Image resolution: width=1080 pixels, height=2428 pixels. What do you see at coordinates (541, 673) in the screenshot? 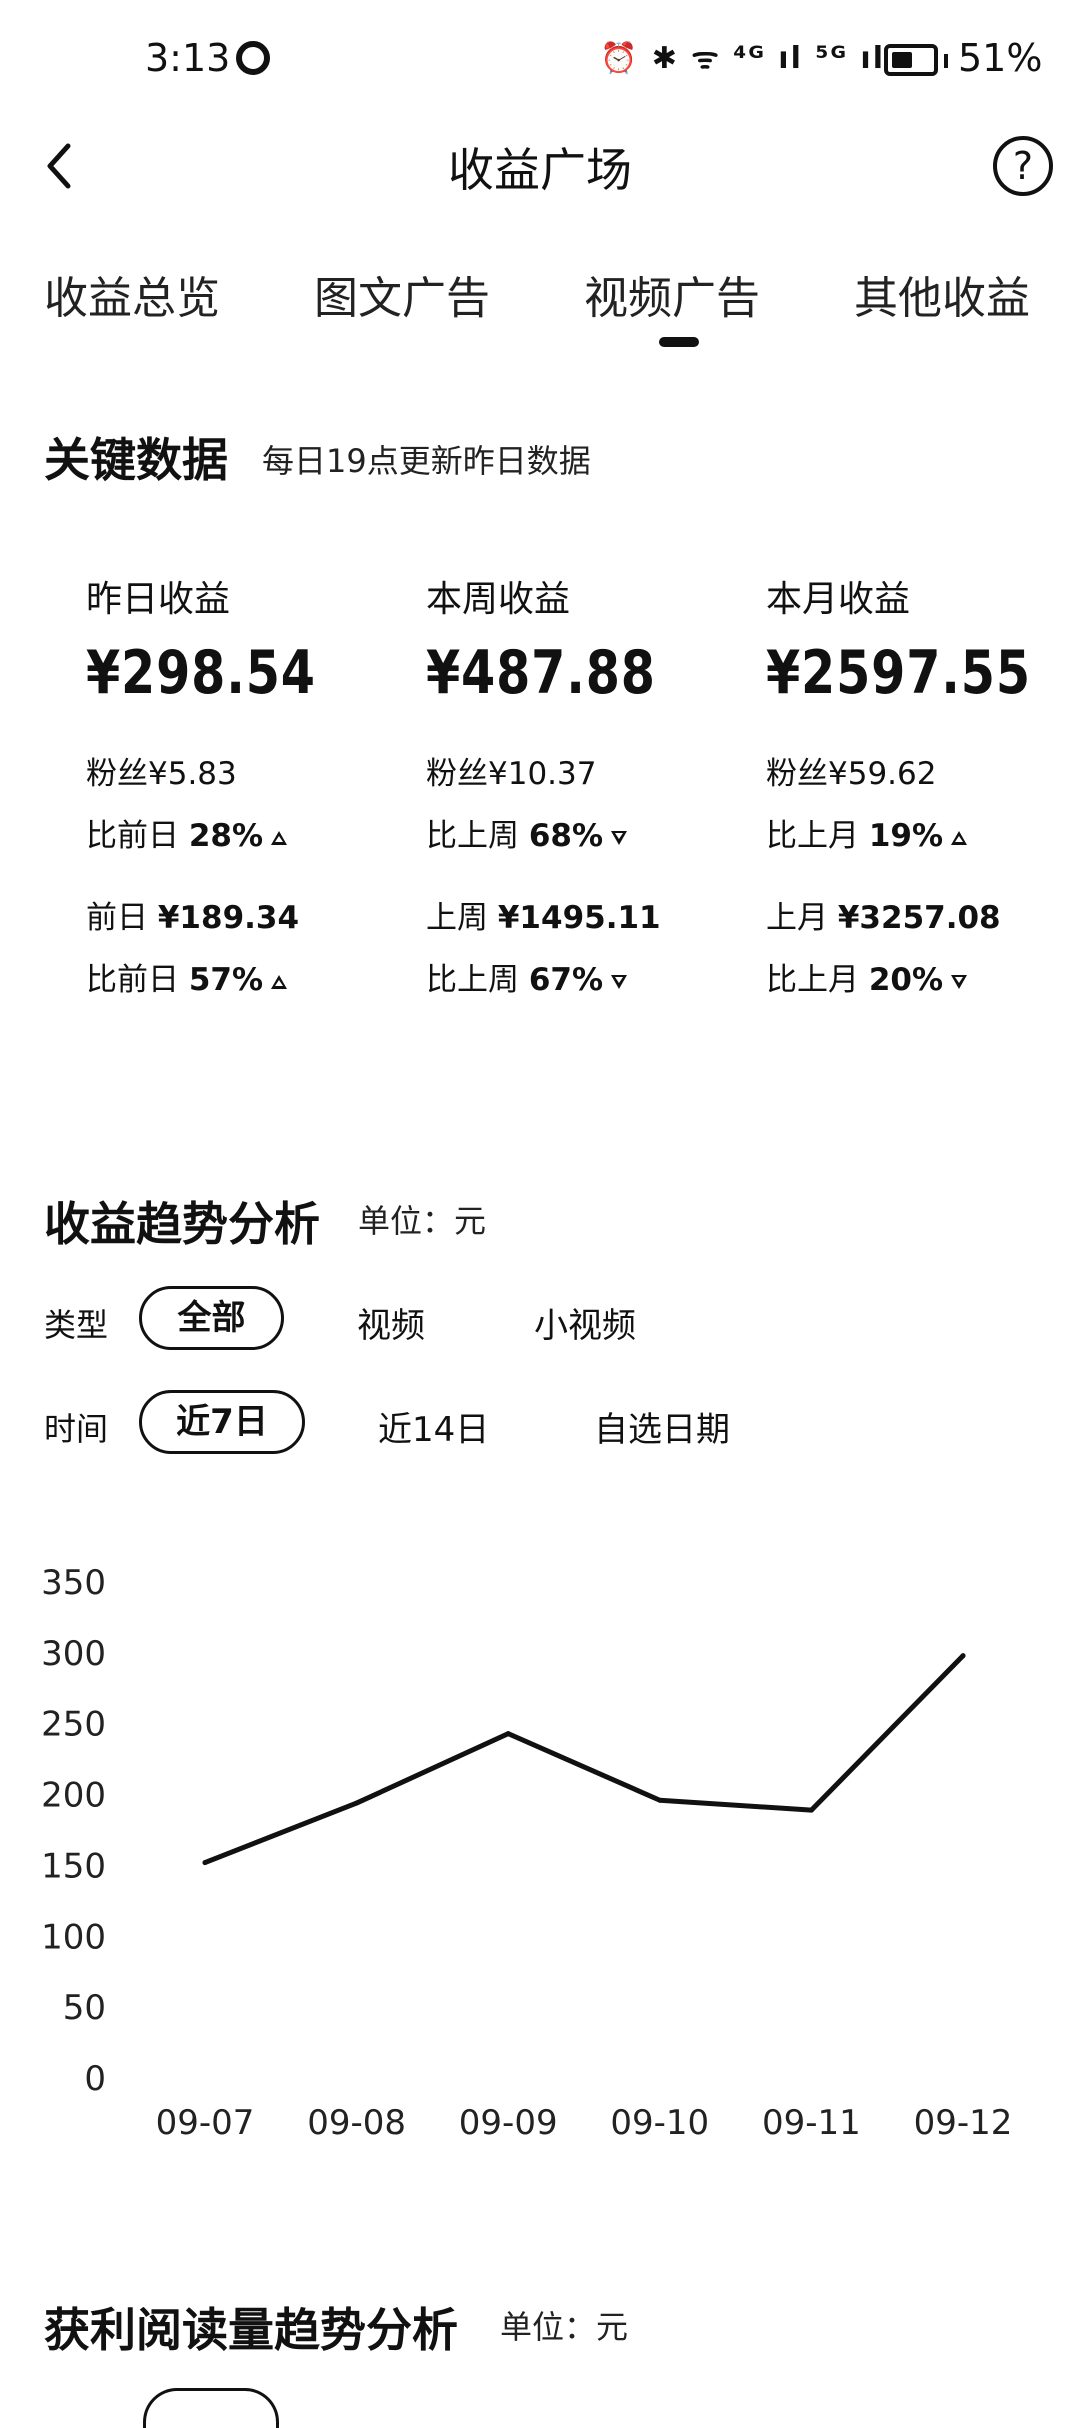
I see `week-amount: ¥487.88` at bounding box center [541, 673].